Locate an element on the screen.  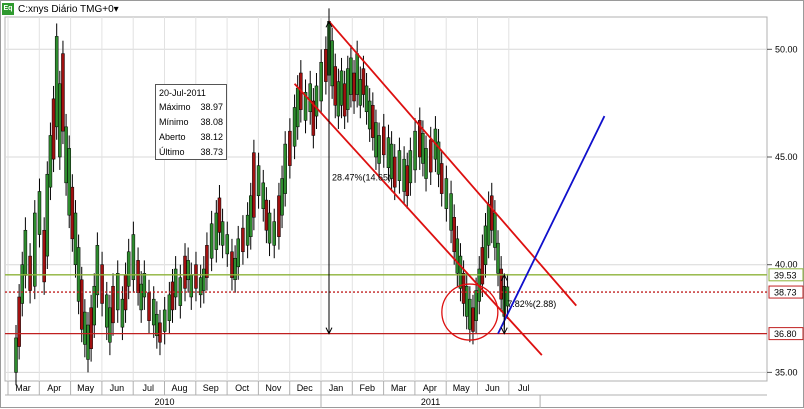
chart-title-bar: Eq C:xnys Diário TMG+0▾ is located at coordinates (60, 9).